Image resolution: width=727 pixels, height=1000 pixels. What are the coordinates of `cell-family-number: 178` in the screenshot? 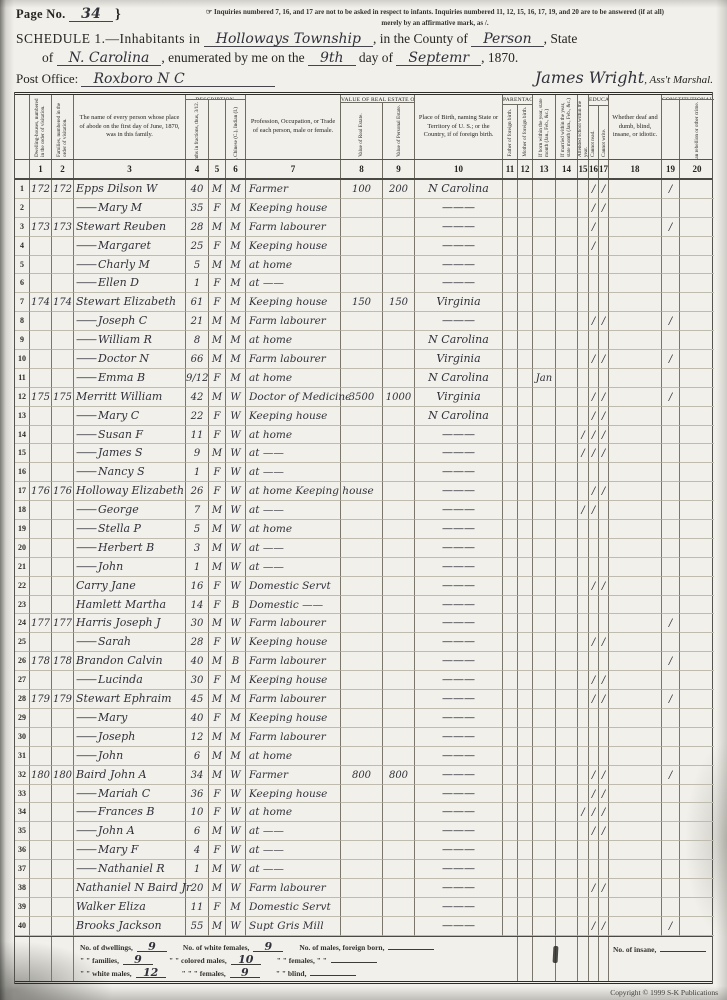 It's located at (63, 662).